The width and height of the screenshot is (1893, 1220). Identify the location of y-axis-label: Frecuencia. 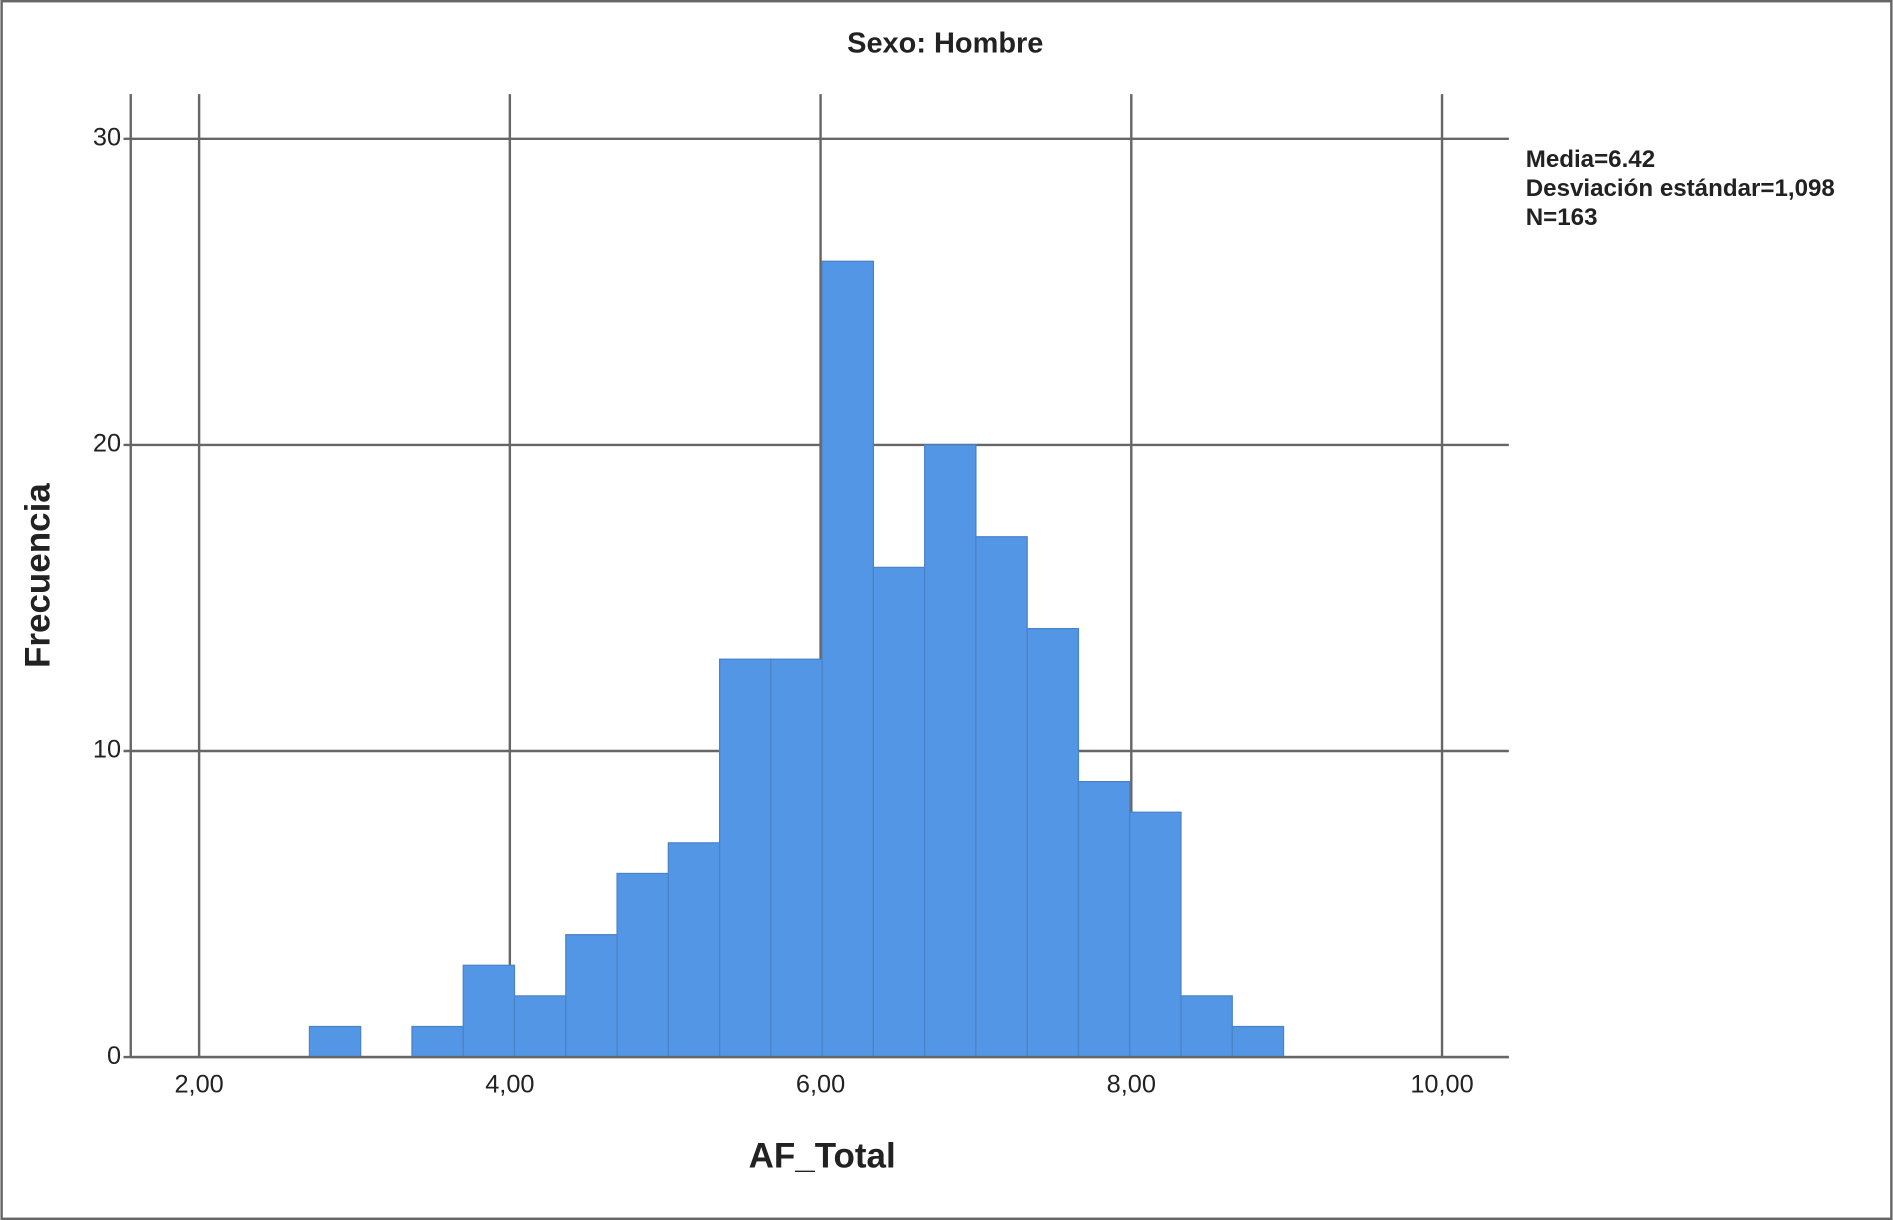
(37, 575).